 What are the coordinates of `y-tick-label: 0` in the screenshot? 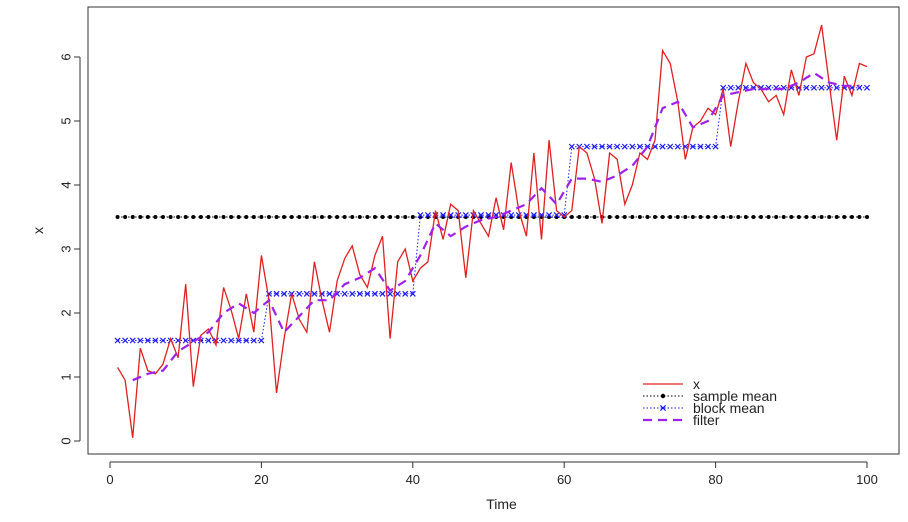 It's located at (66, 440).